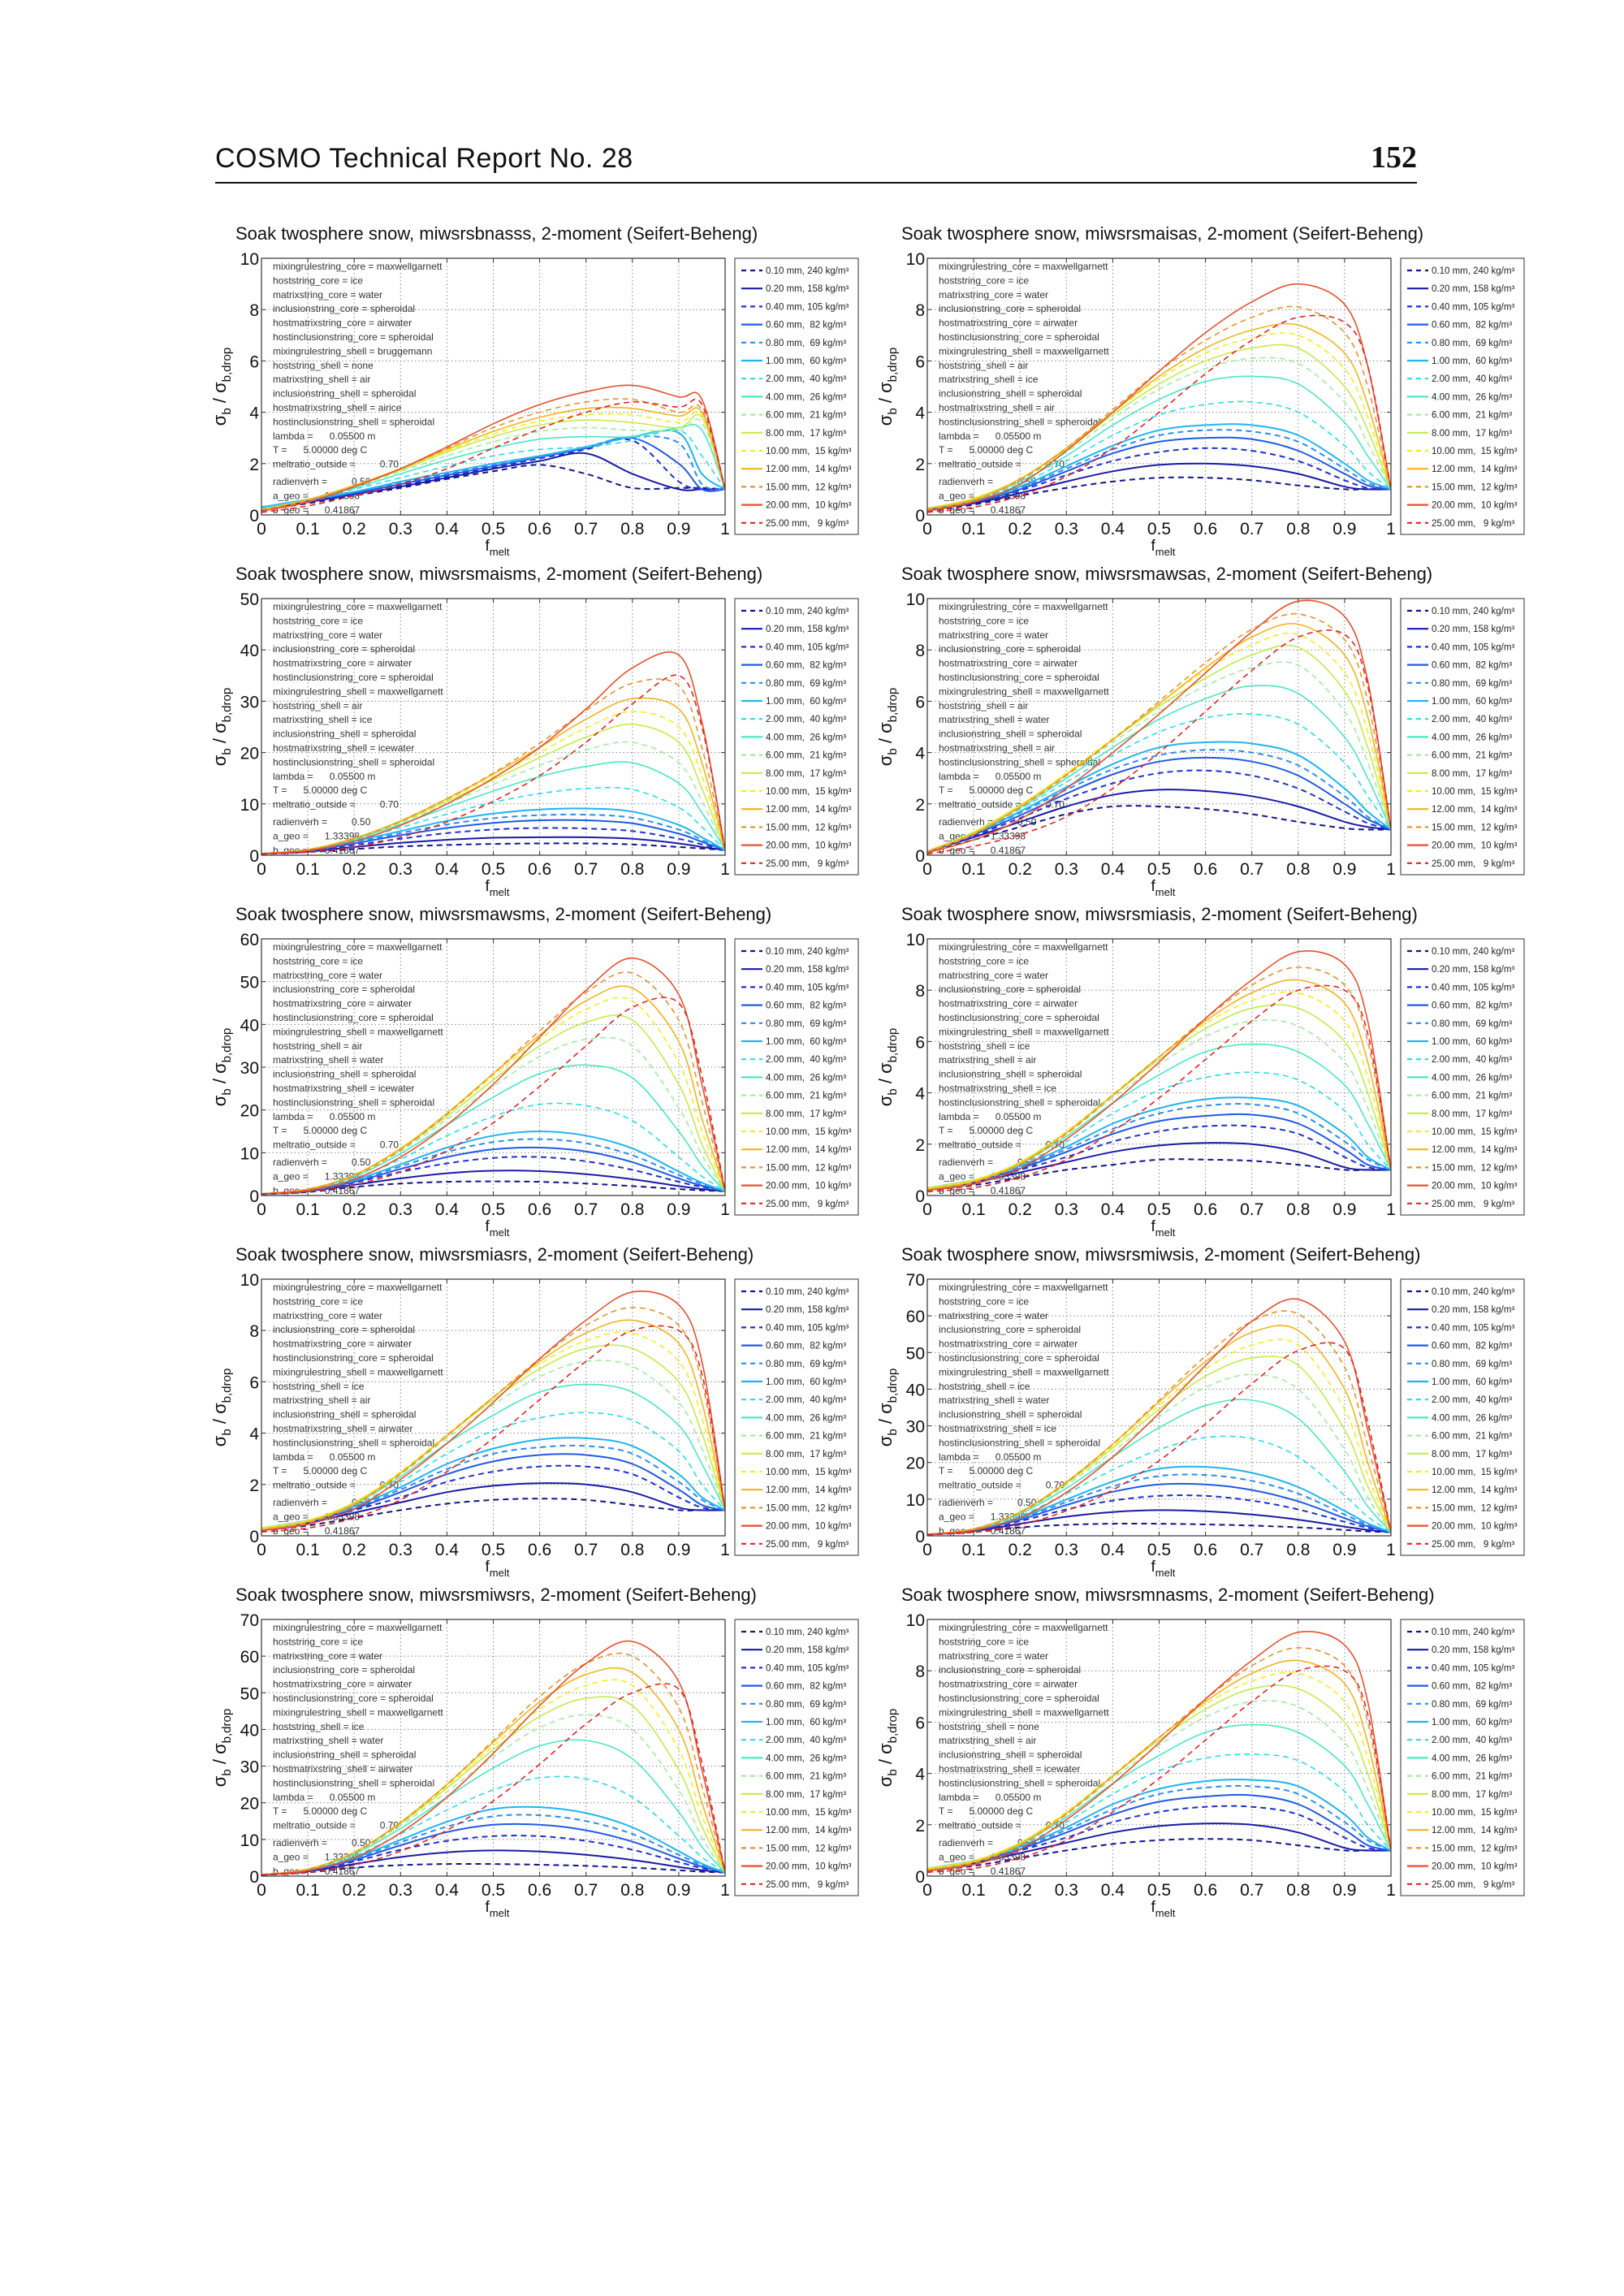 The height and width of the screenshot is (2296, 1624). I want to click on parameter-annotation: mixingrulestring_shell = maxwellgarnett, so click(358, 1031).